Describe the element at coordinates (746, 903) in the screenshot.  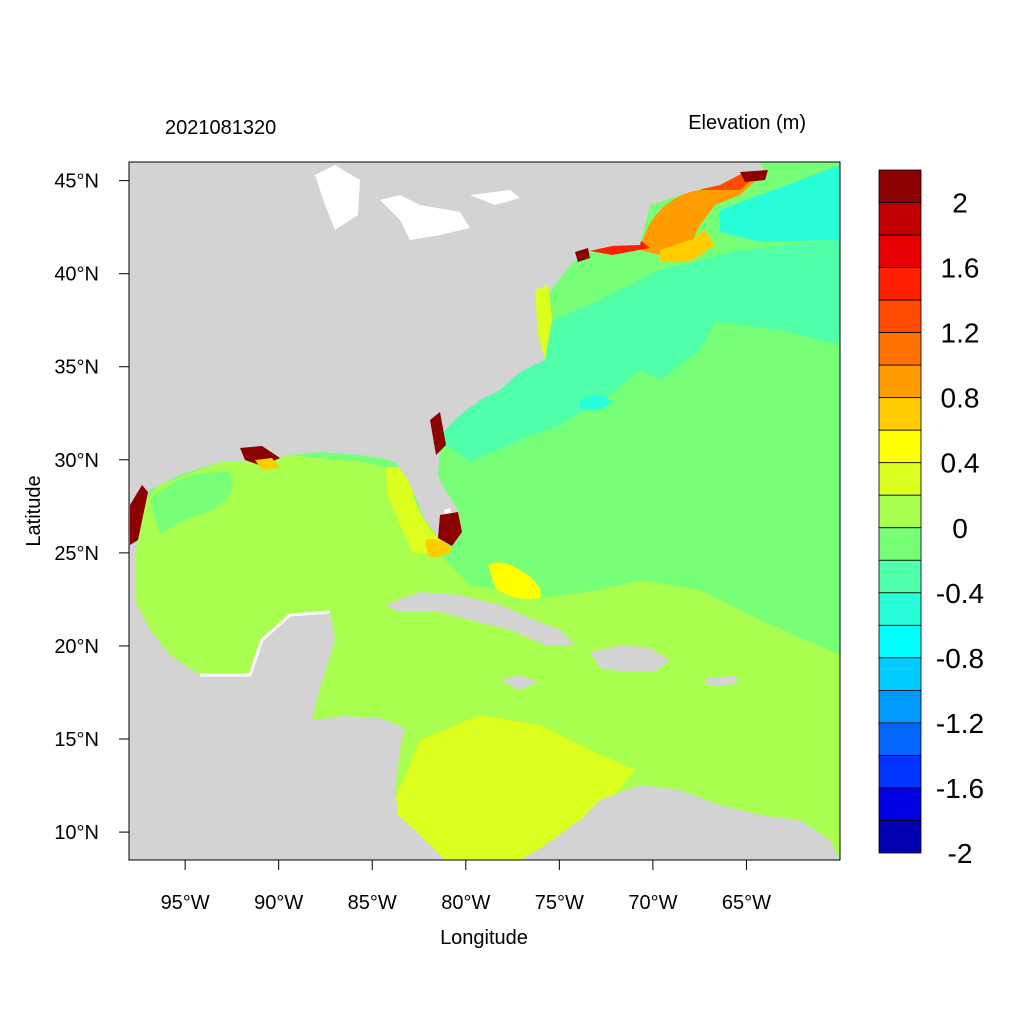
I see `lon-tick-label: 65°W` at that location.